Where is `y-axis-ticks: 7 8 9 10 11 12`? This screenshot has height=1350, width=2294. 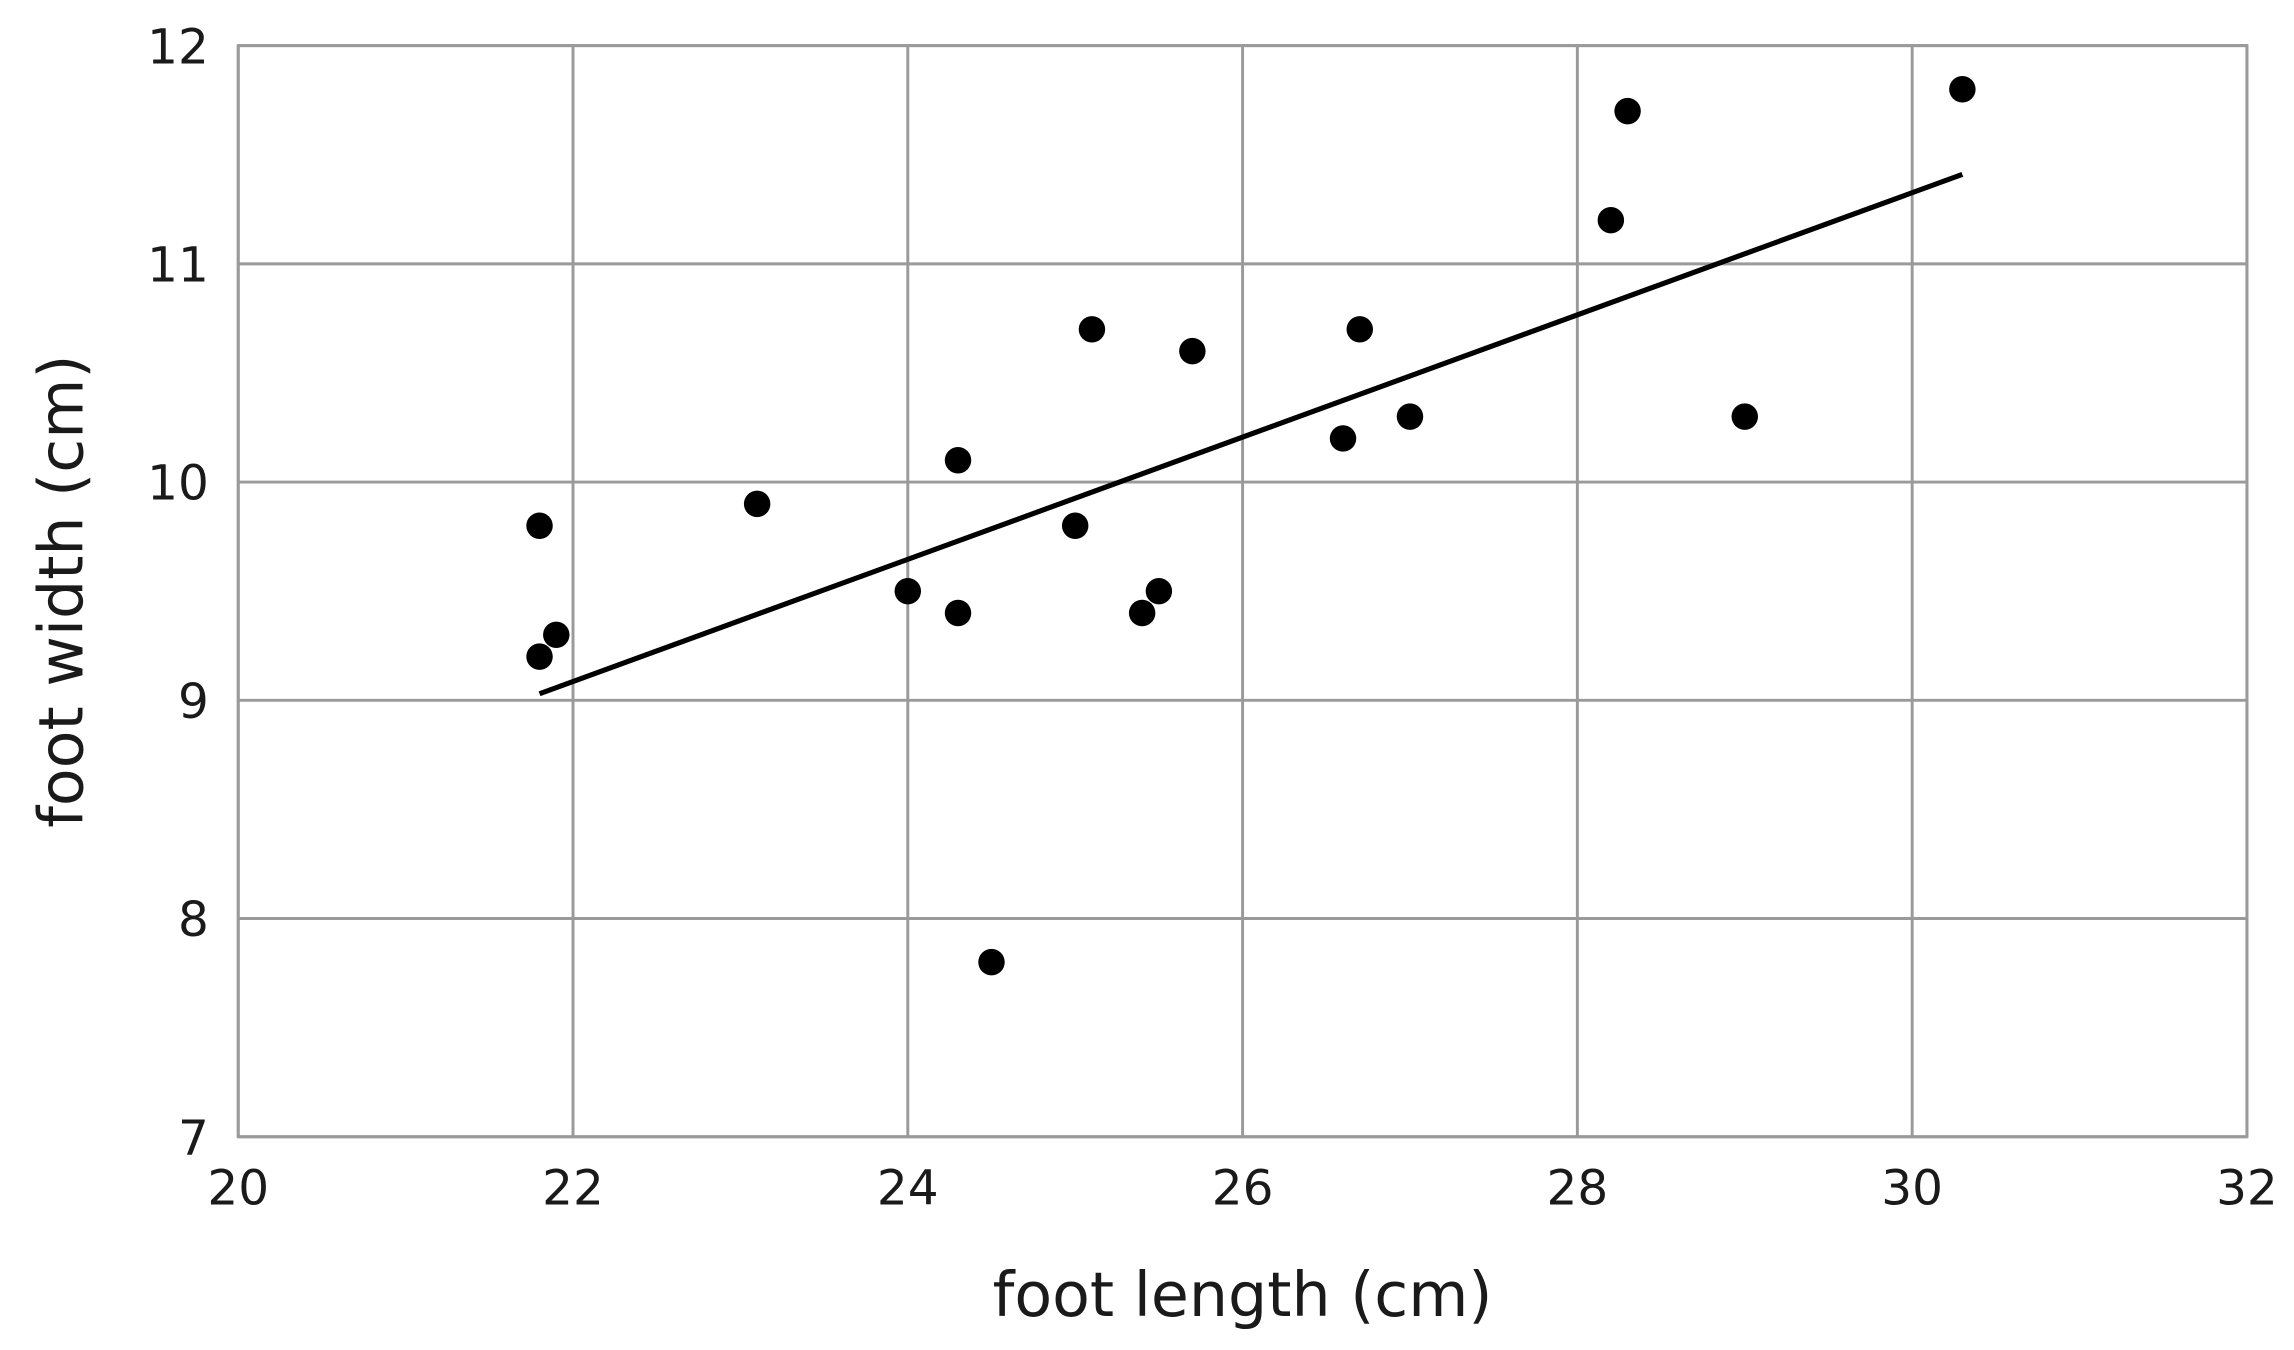 y-axis-ticks: 7 8 9 10 11 12 is located at coordinates (178, 592).